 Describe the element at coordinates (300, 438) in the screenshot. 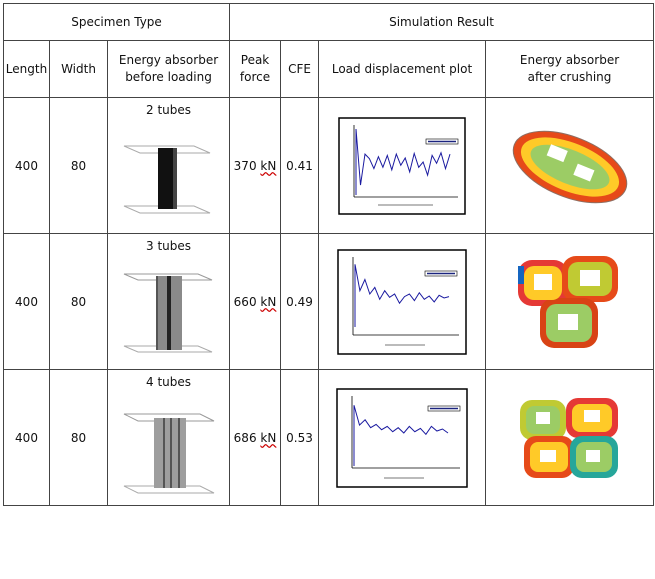

I see `cell-cfe: 0.53` at that location.